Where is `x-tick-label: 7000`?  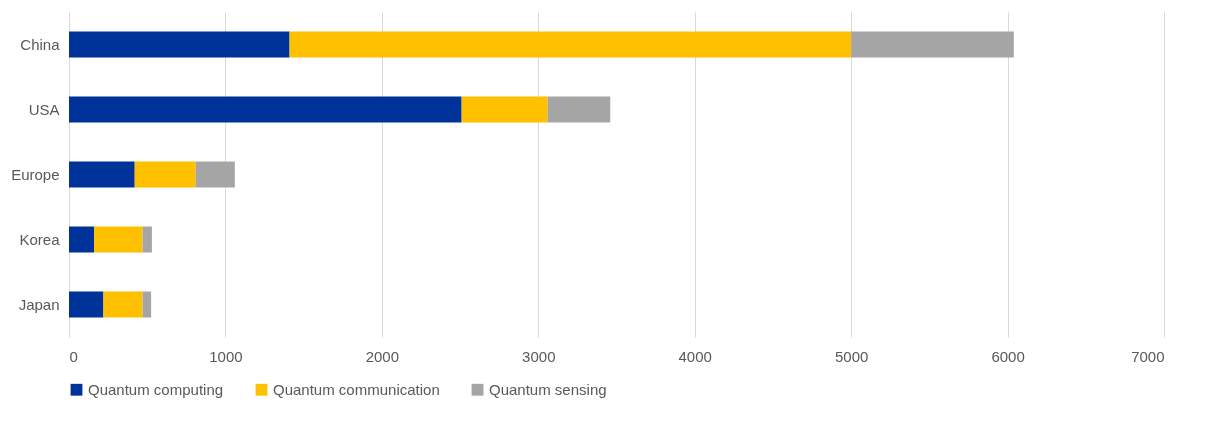 x-tick-label: 7000 is located at coordinates (1148, 356).